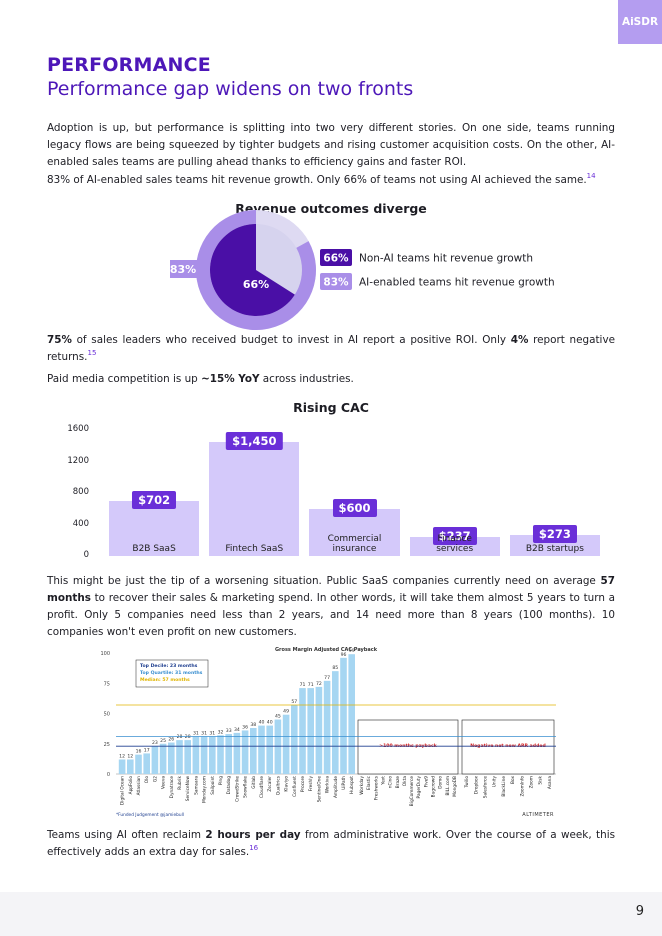 The image size is (662, 936). What do you see at coordinates (155, 743) in the screenshot?
I see `value-label: 23` at bounding box center [155, 743].